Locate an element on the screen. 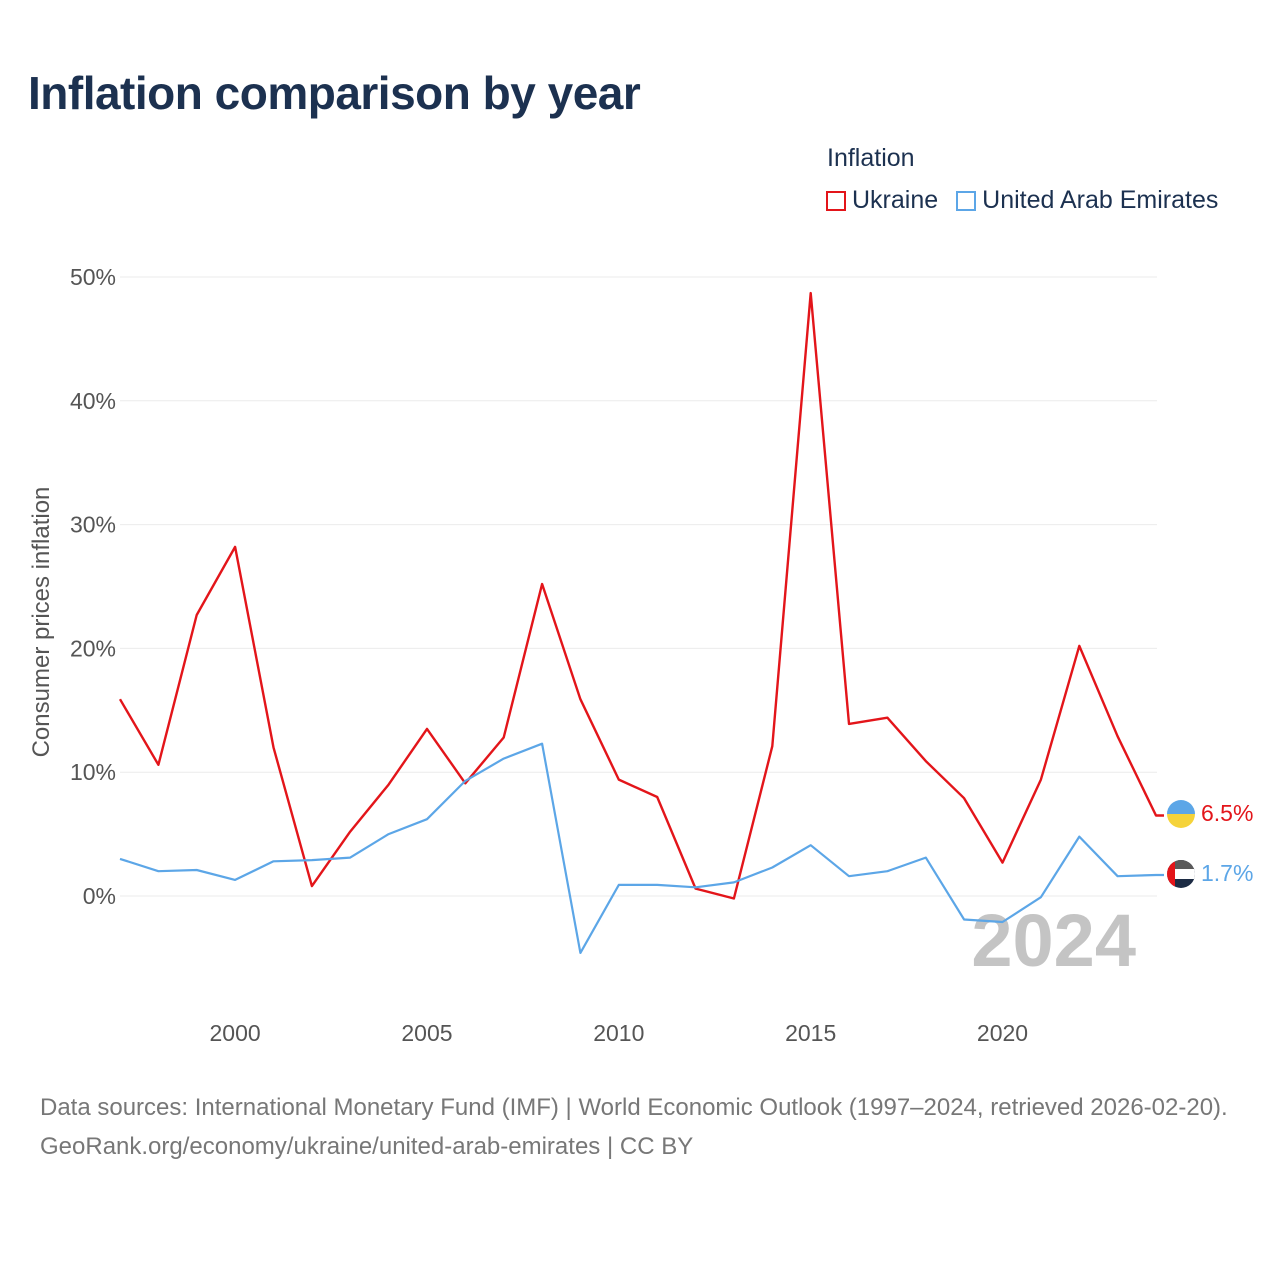 The width and height of the screenshot is (1280, 1280). year-watermark: 2024 is located at coordinates (1053, 940).